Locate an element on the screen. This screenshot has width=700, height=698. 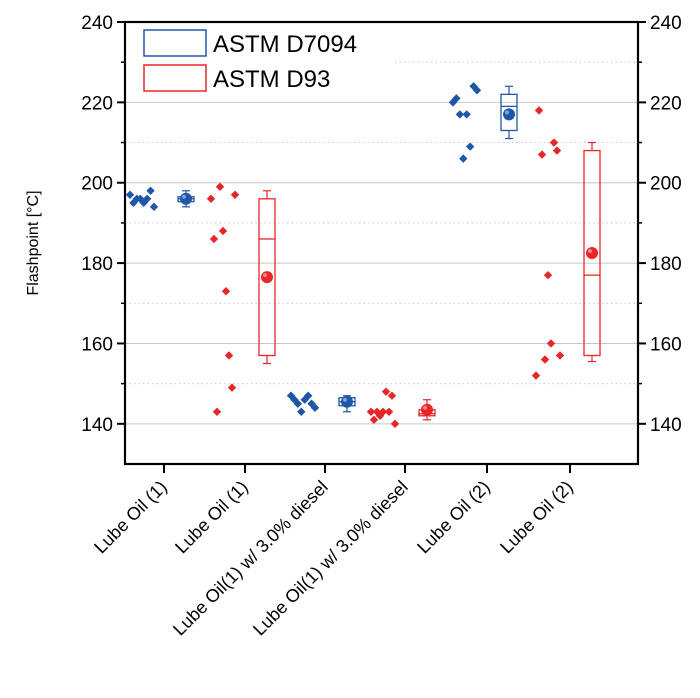
y-tick-label-left: 200 is located at coordinates (97, 184).